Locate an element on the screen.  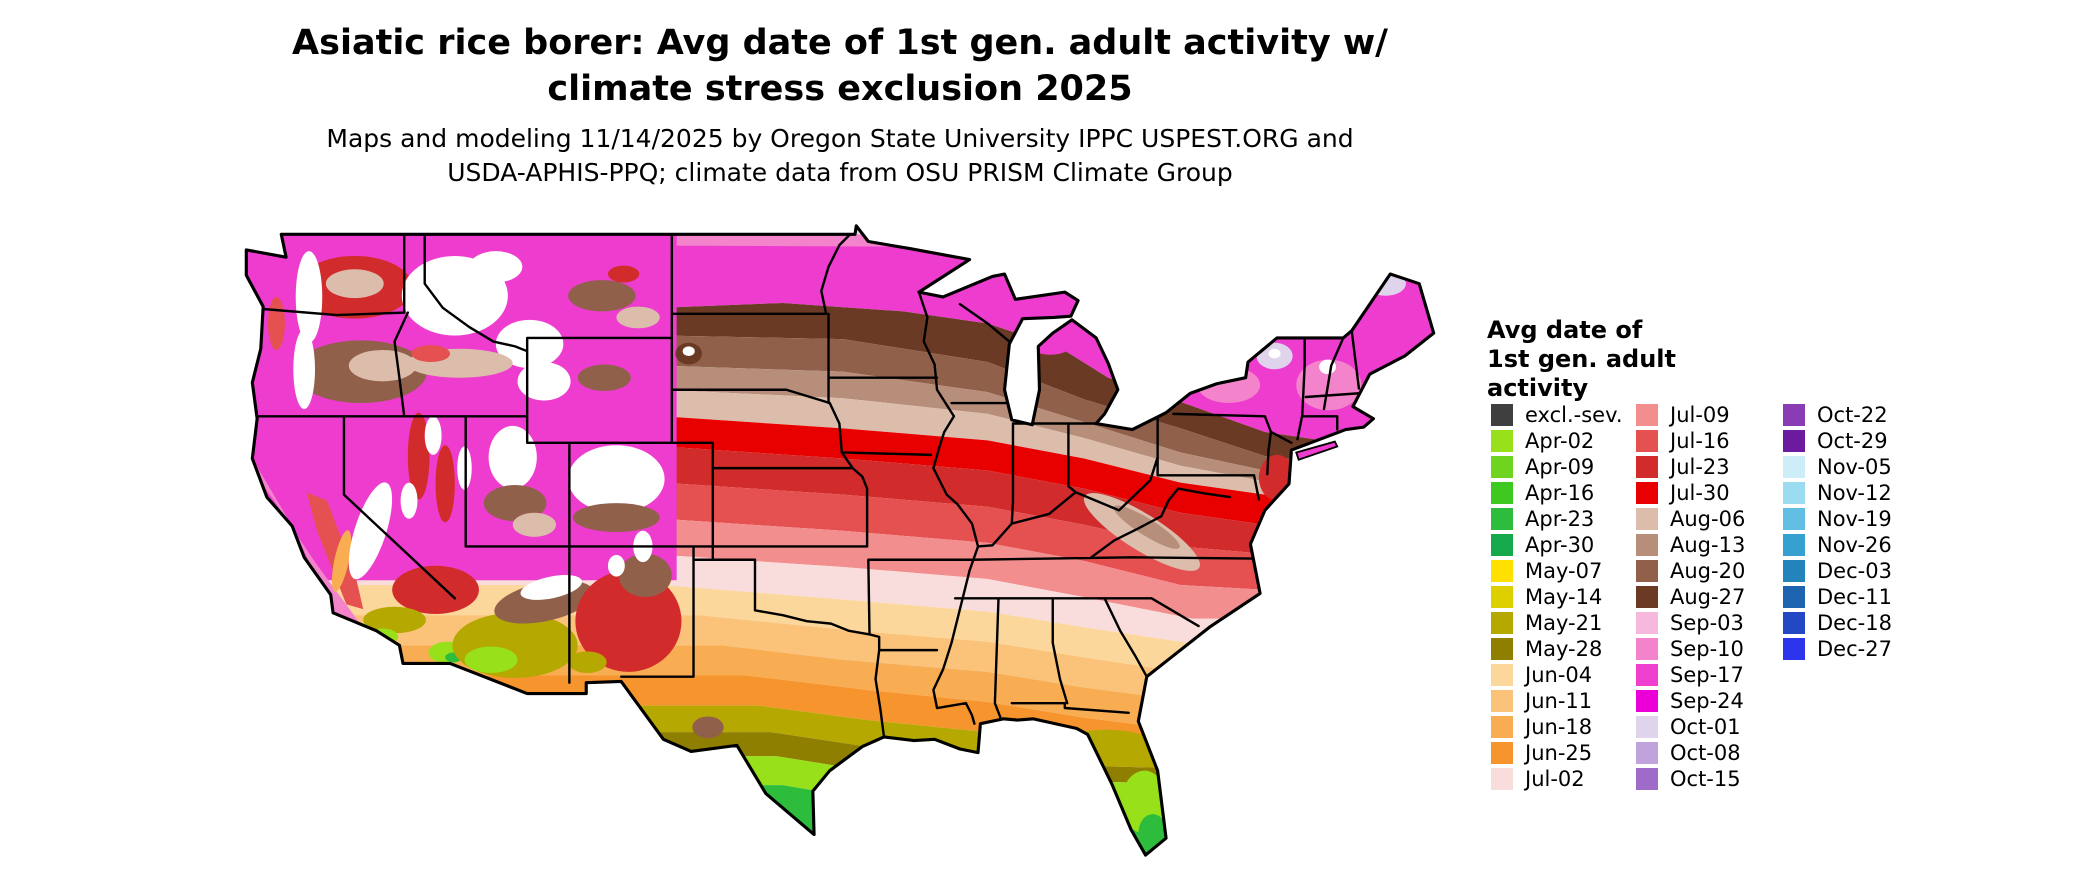
legend-label: Sep-03 is located at coordinates (1707, 623).